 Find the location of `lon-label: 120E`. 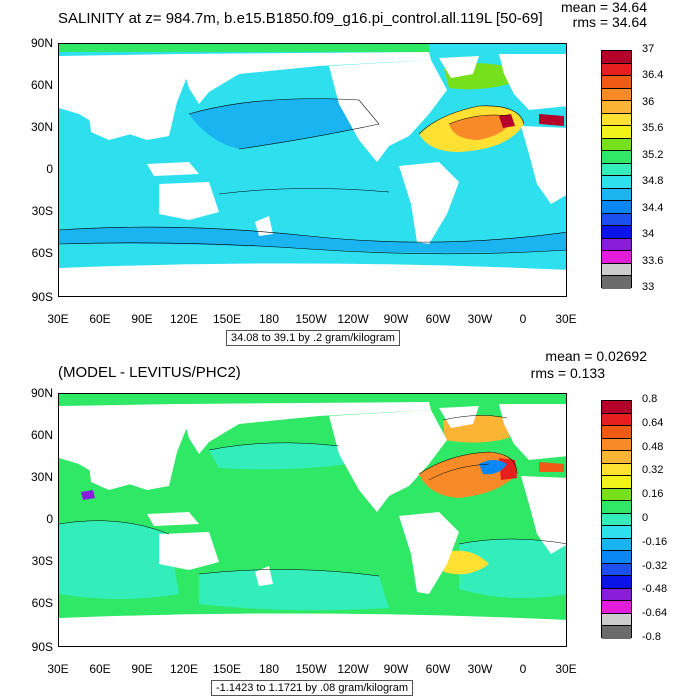

lon-label: 120E is located at coordinates (184, 669).